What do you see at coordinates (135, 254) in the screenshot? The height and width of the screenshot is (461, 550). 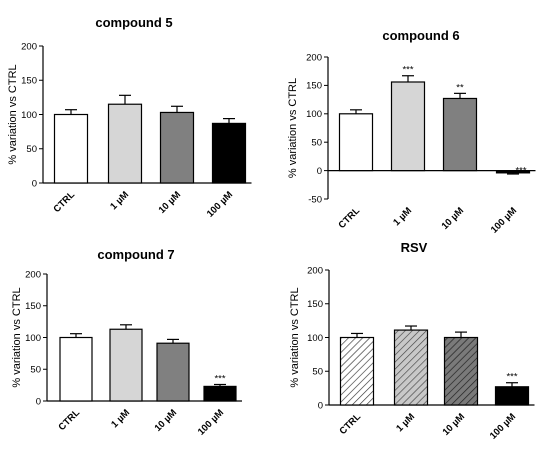 I see `chart-title: compound 7` at bounding box center [135, 254].